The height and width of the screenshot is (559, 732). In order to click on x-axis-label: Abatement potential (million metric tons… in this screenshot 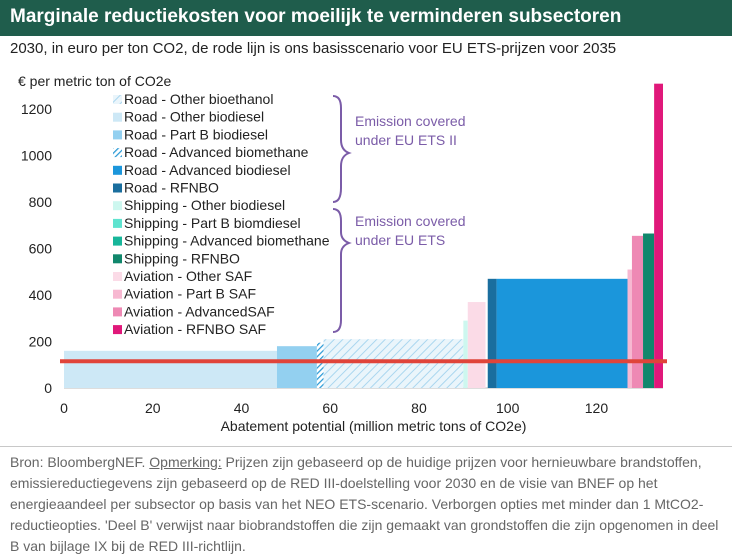, I will do `click(374, 426)`.